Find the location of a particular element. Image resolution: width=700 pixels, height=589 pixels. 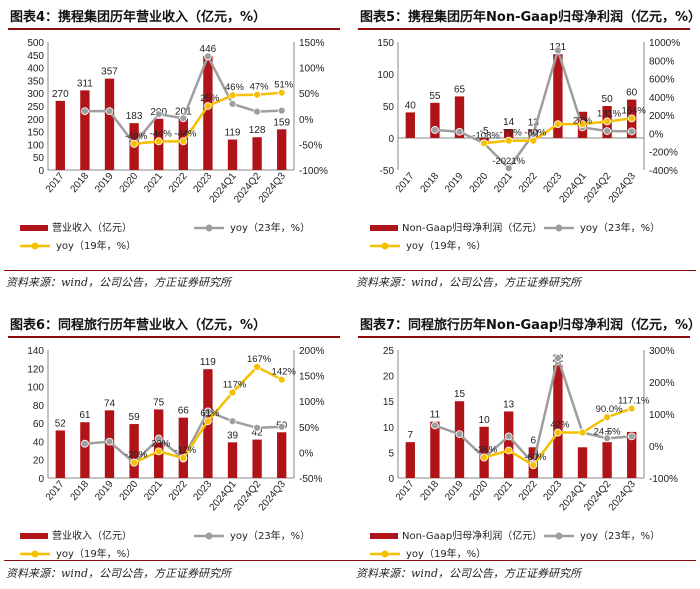

yoy-data-label: -2021% is located at coordinates (508, 161).